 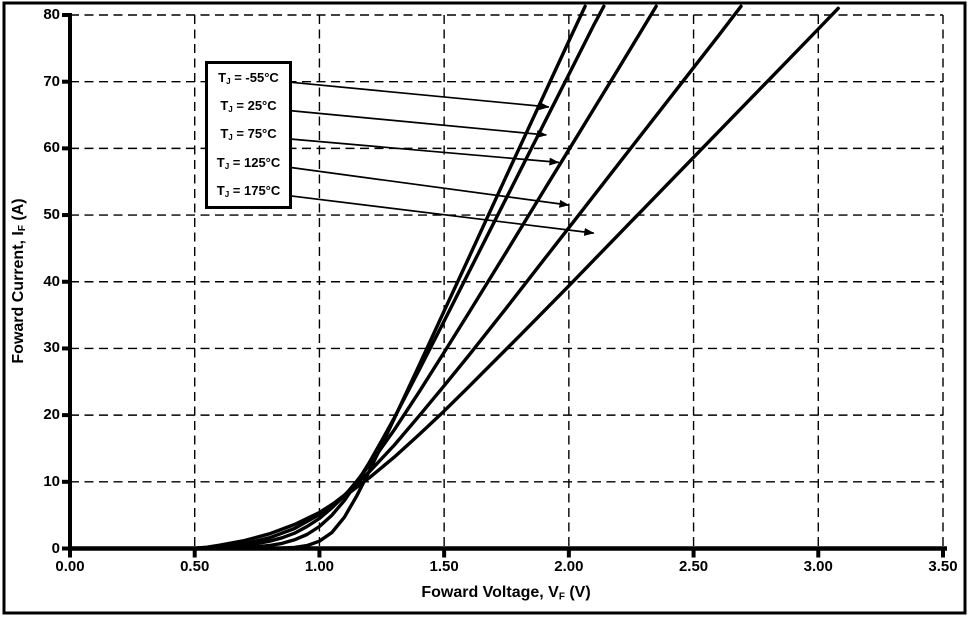 I want to click on y-tick-label: 0, so click(x=55, y=548).